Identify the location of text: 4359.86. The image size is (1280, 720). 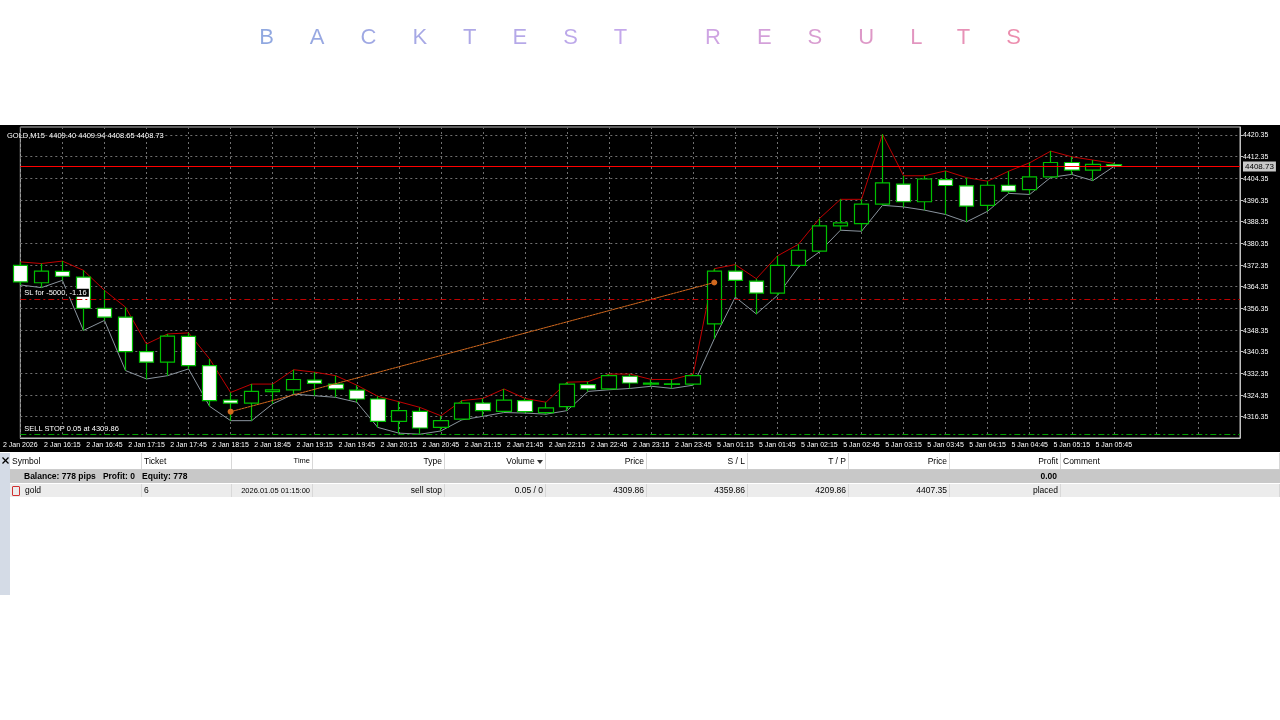
(697, 490).